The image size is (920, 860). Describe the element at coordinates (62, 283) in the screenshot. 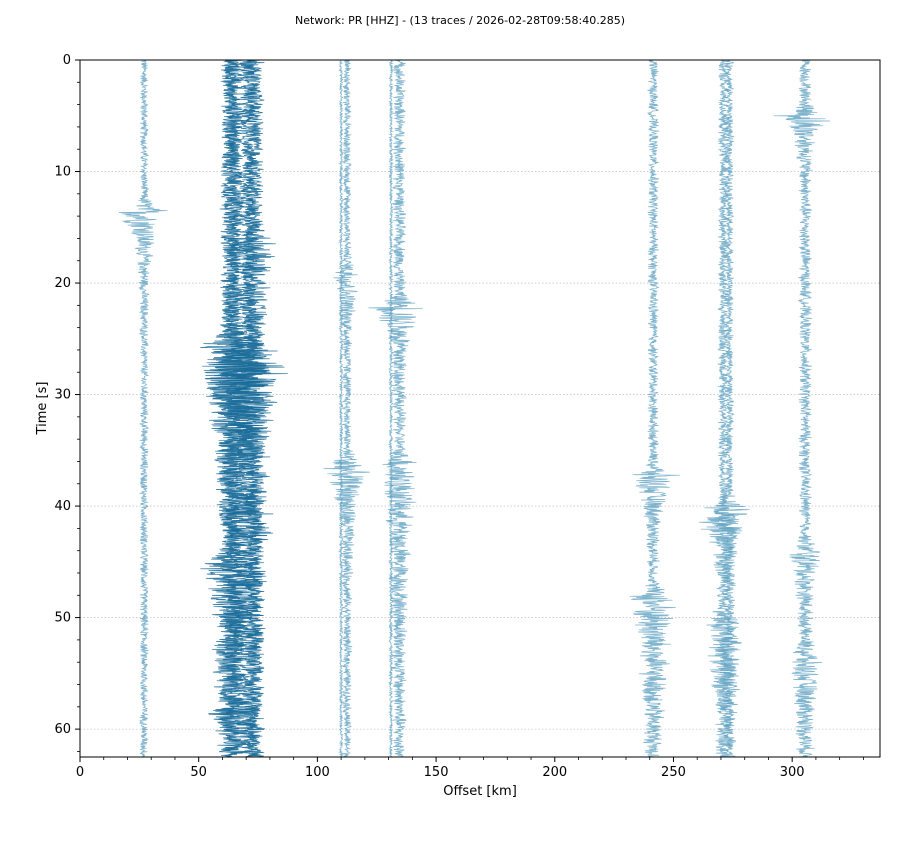

I see `y-tick-label: 20` at that location.